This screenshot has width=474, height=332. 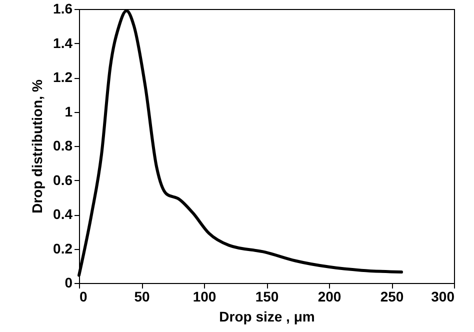 I want to click on x-axis-title: Drop size , μm, so click(x=267, y=316).